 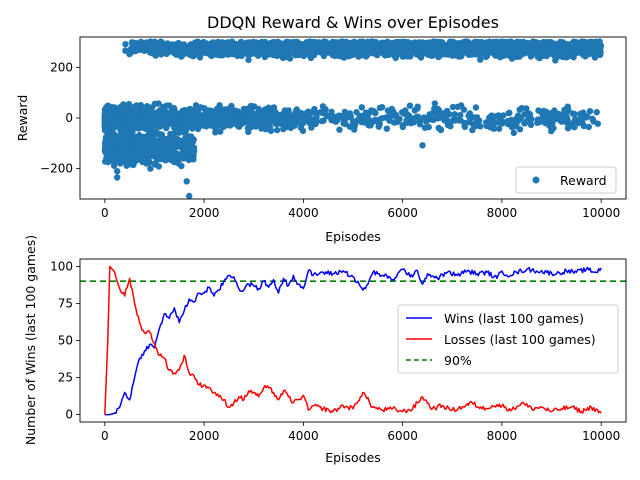 I want to click on reward-y-ticks: −200 0 200, so click(x=60, y=118).